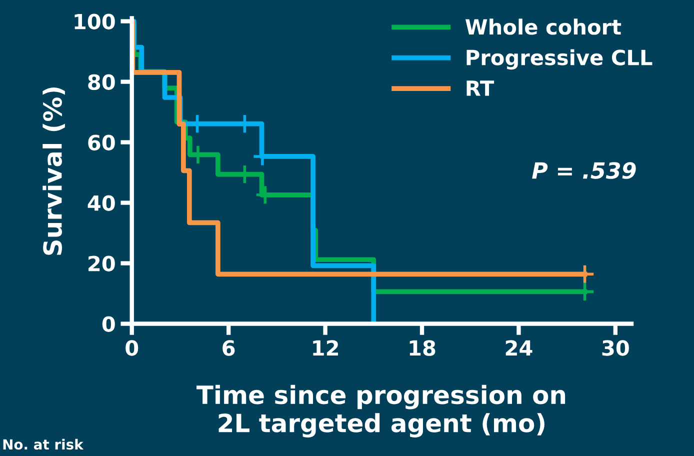 The image size is (694, 456). I want to click on x-tick-label: 12, so click(325, 348).